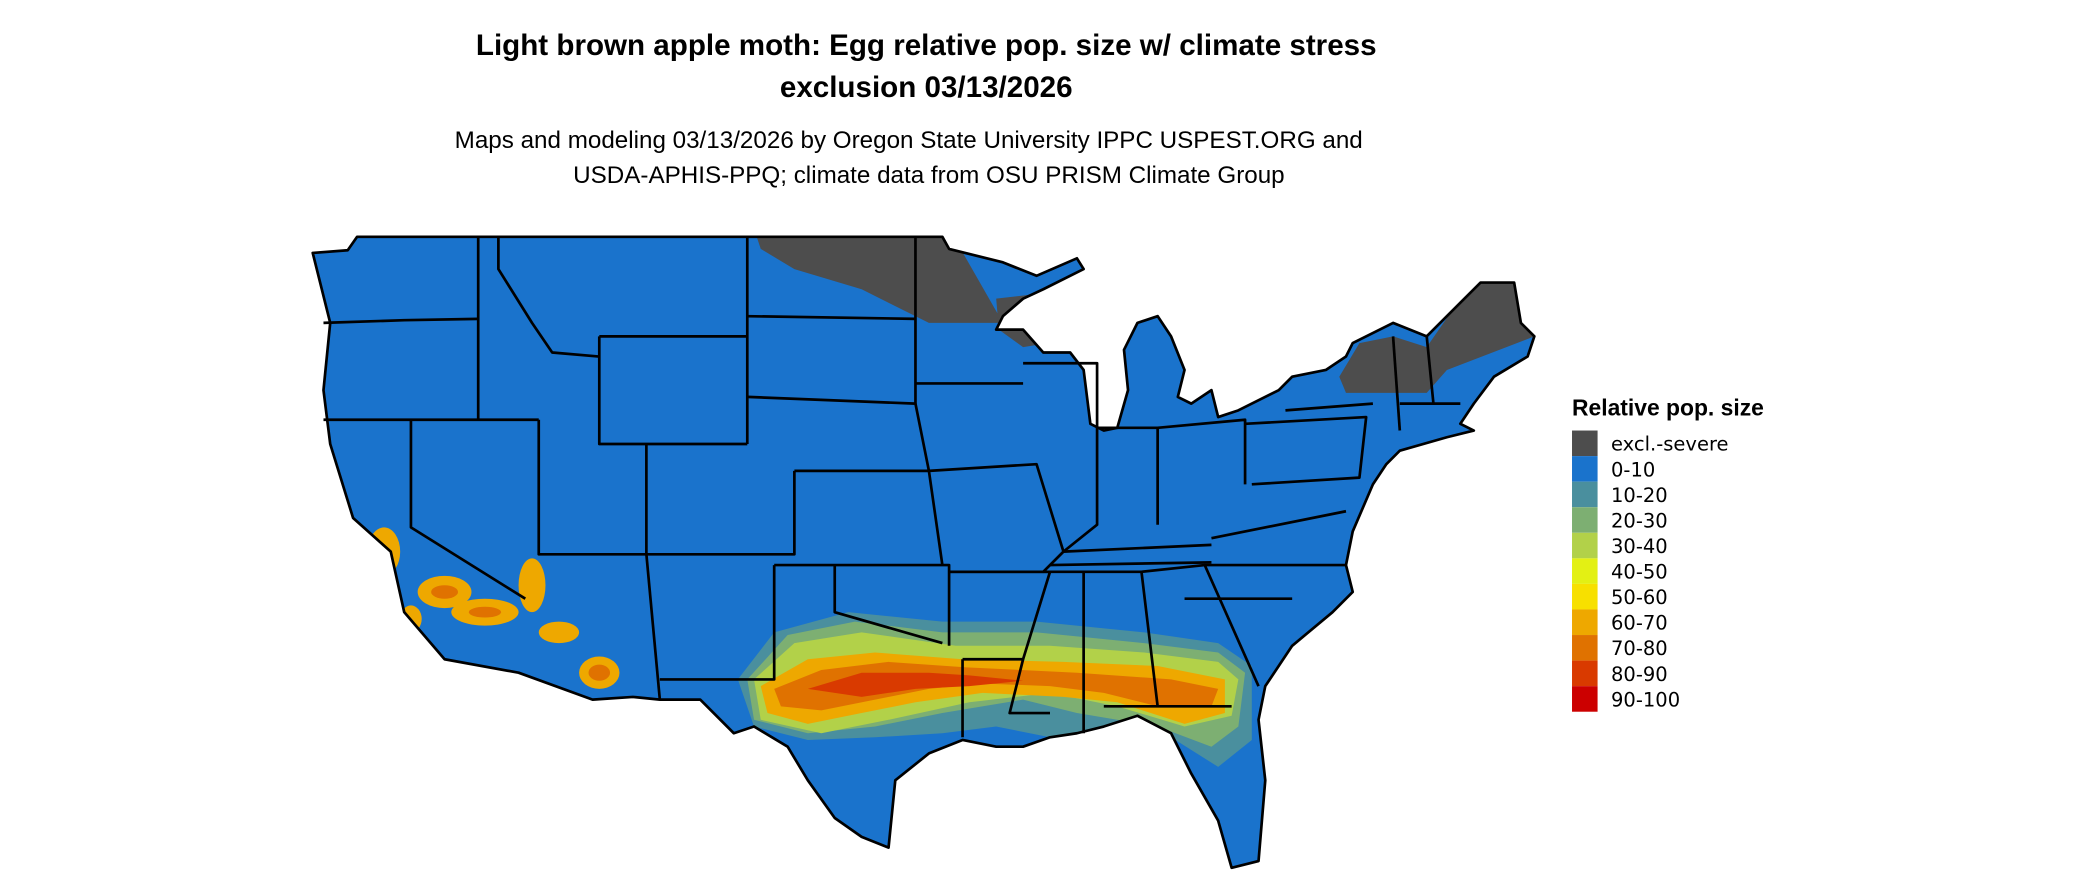 This screenshot has width=2100, height=892. I want to click on map-title-line2: exclusion 03/13/2026, so click(926, 87).